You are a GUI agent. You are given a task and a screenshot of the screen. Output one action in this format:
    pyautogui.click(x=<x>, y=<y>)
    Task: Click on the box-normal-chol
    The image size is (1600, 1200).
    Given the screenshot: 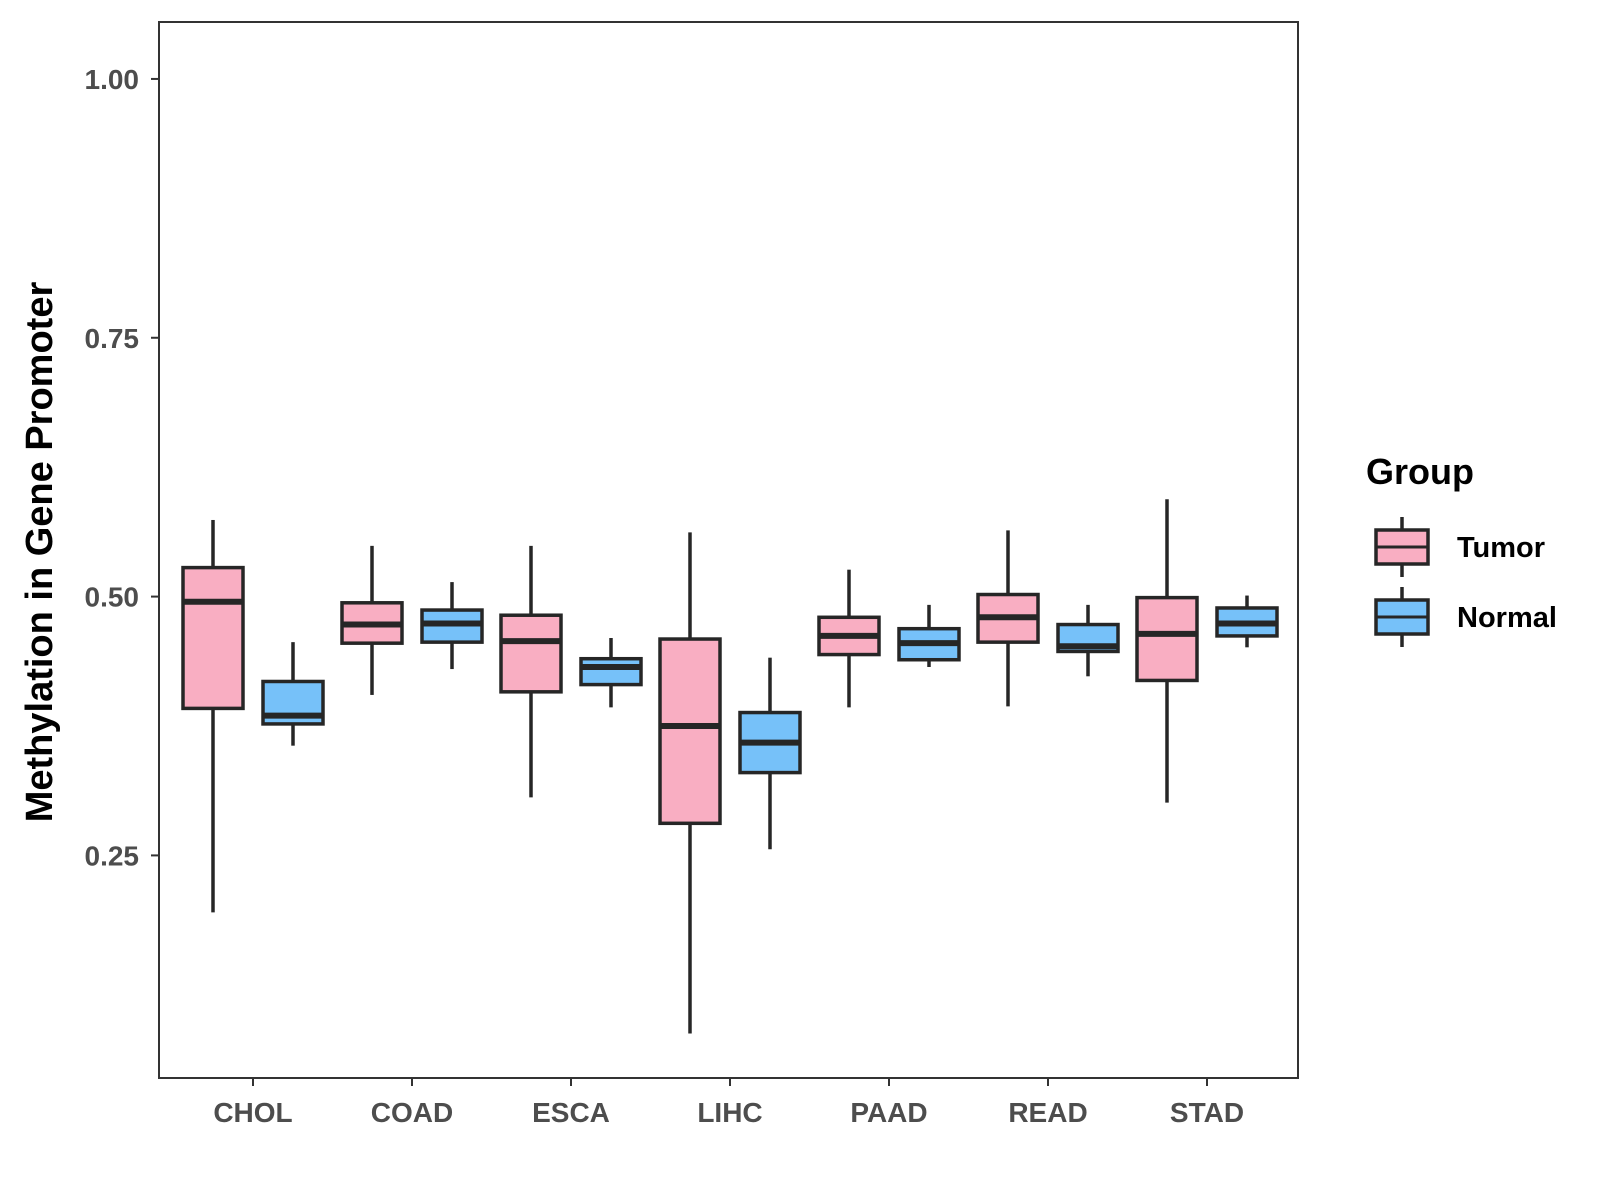 What is the action you would take?
    pyautogui.click(x=293, y=694)
    